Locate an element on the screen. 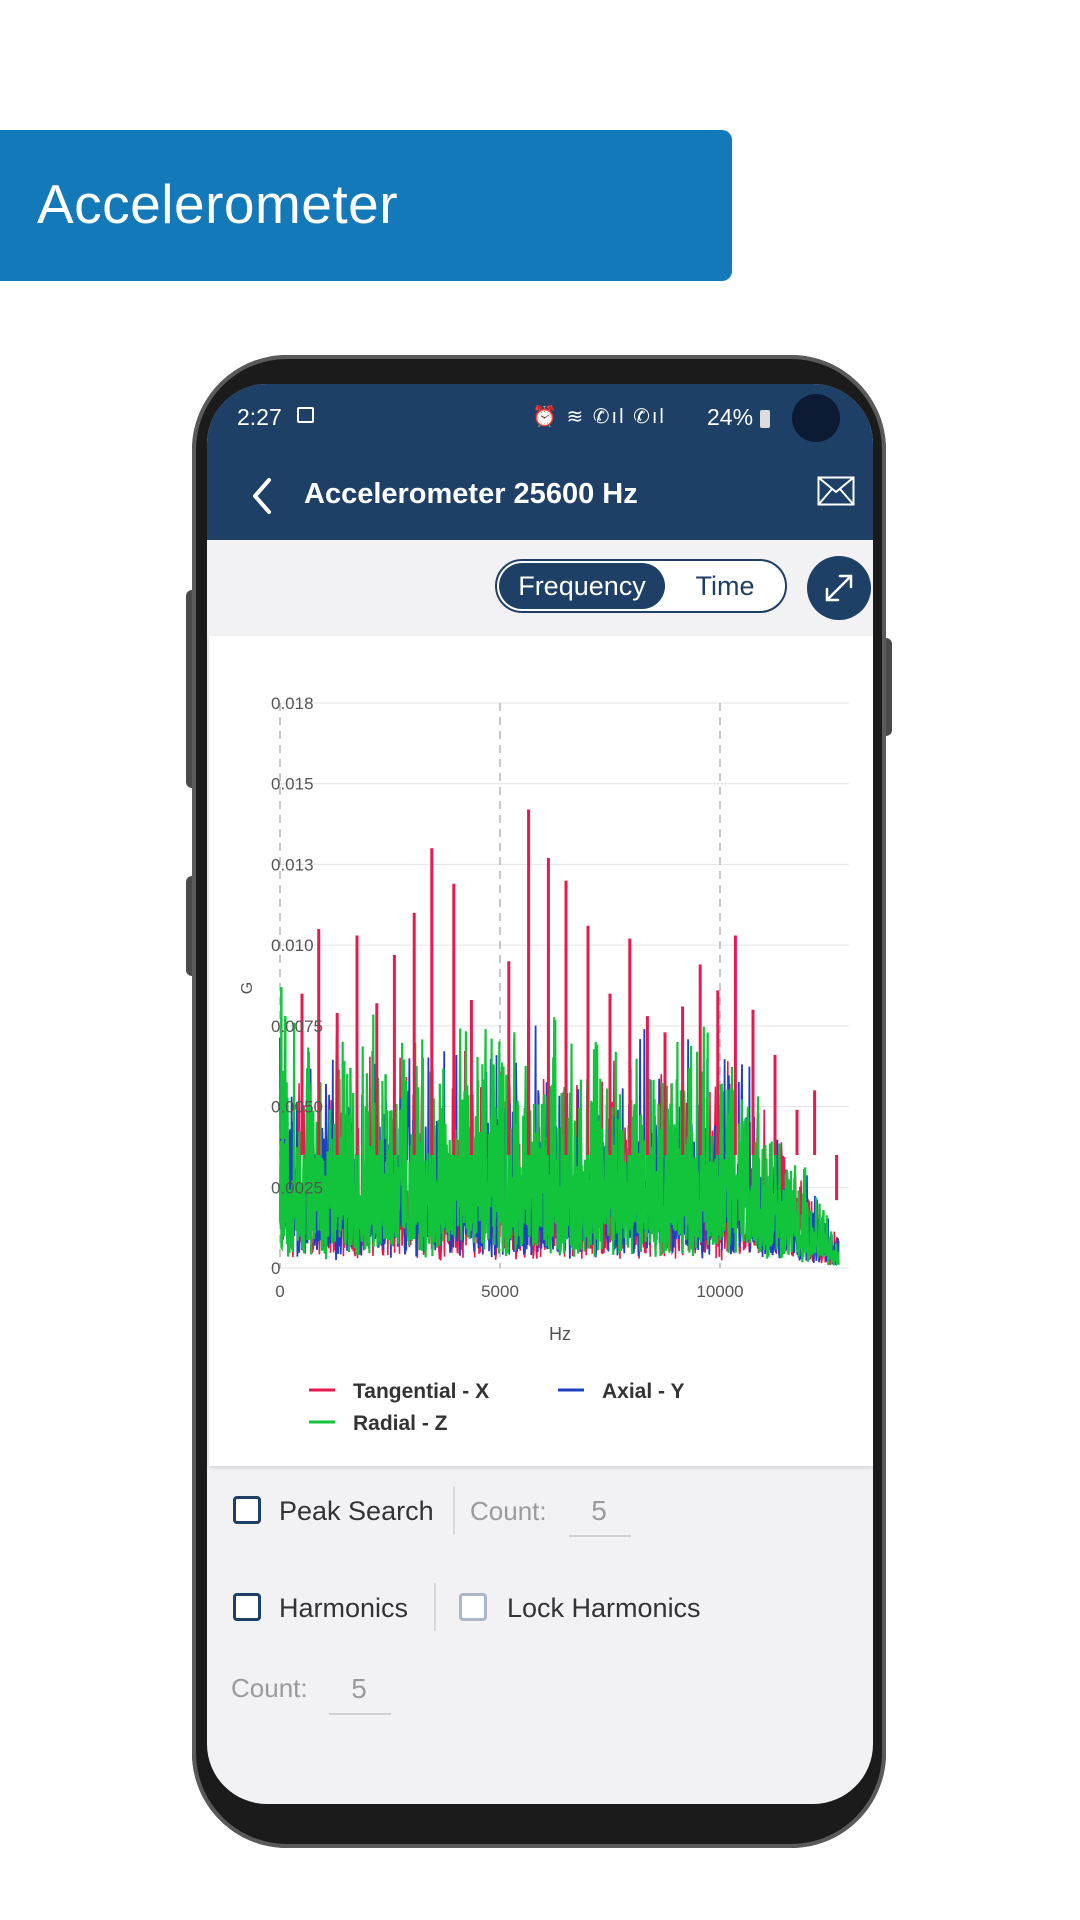 The image size is (1080, 1920). y-tick-label: 0.010 is located at coordinates (292, 945).